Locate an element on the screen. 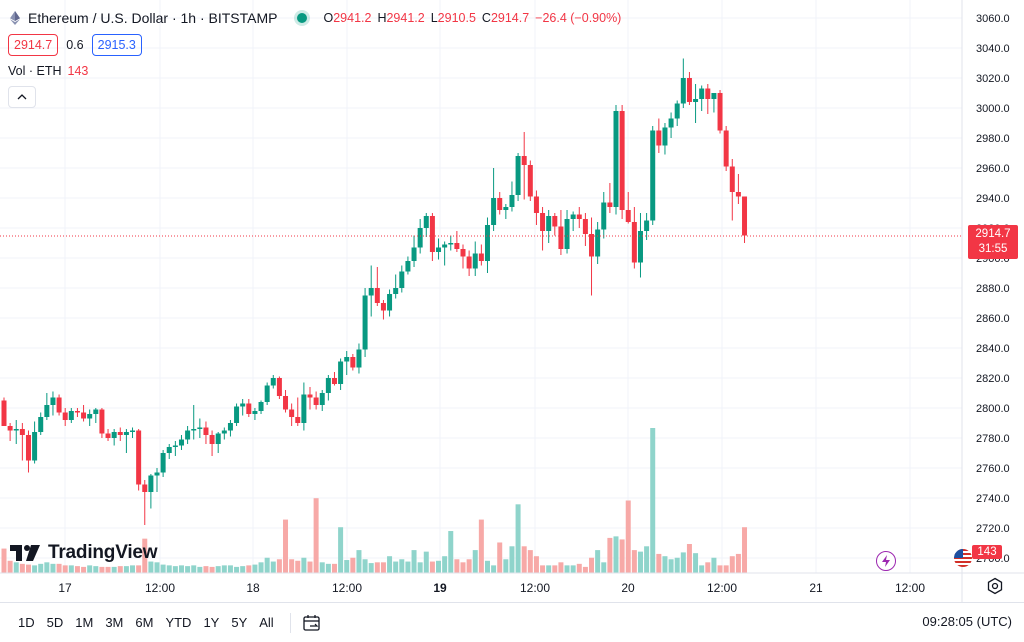 The height and width of the screenshot is (642, 1024). sell-button: 2914.7 is located at coordinates (33, 45).